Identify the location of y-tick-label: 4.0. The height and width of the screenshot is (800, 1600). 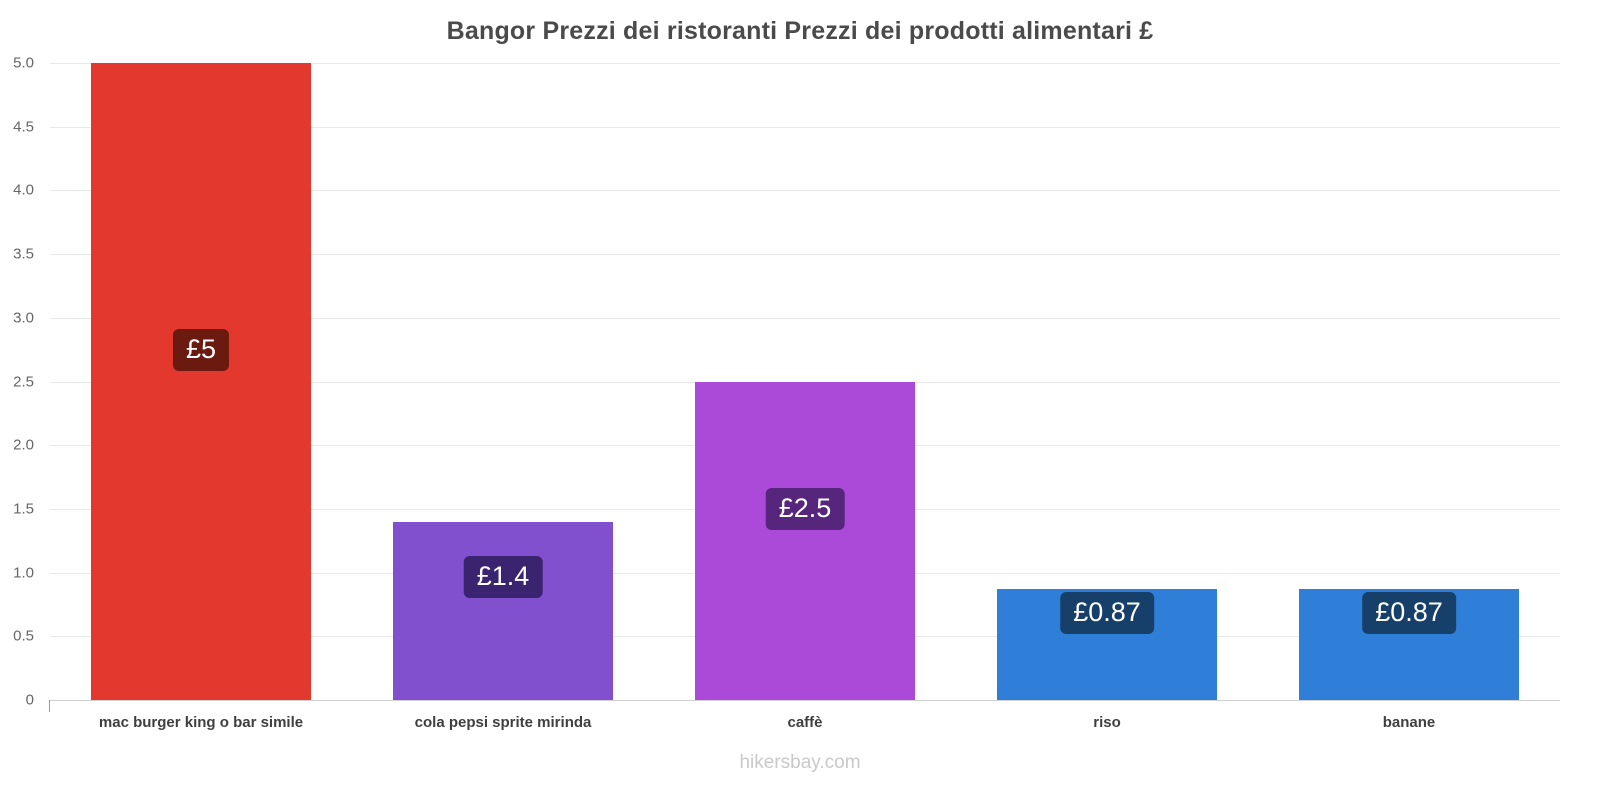
(23, 190).